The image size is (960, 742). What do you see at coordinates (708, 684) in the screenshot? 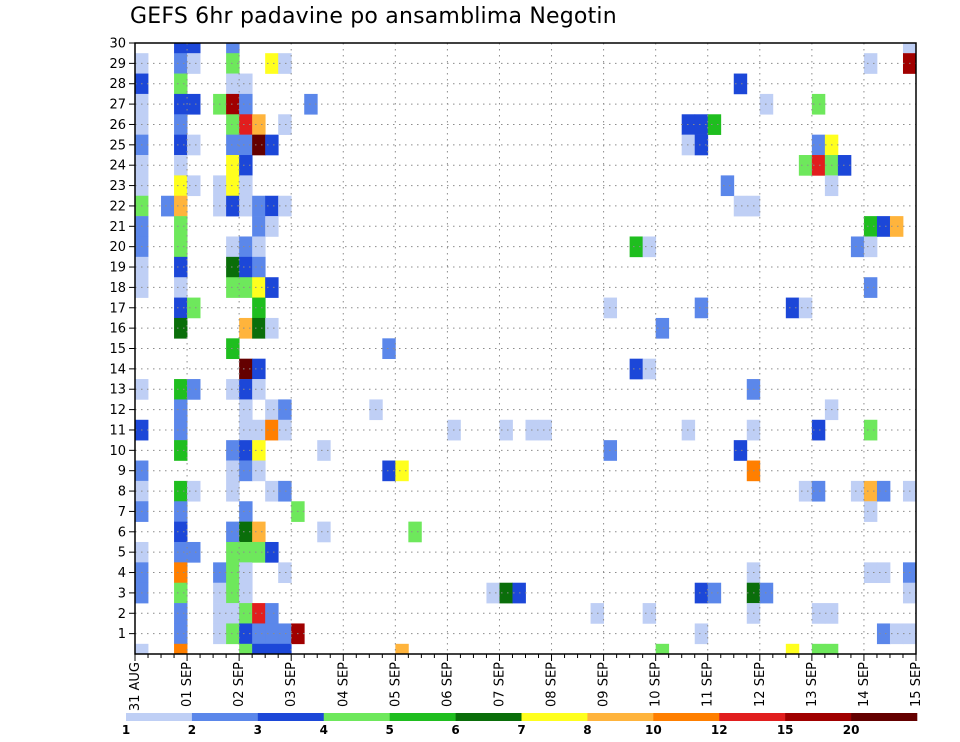
I see `x-tick-label: 11 SEP` at bounding box center [708, 684].